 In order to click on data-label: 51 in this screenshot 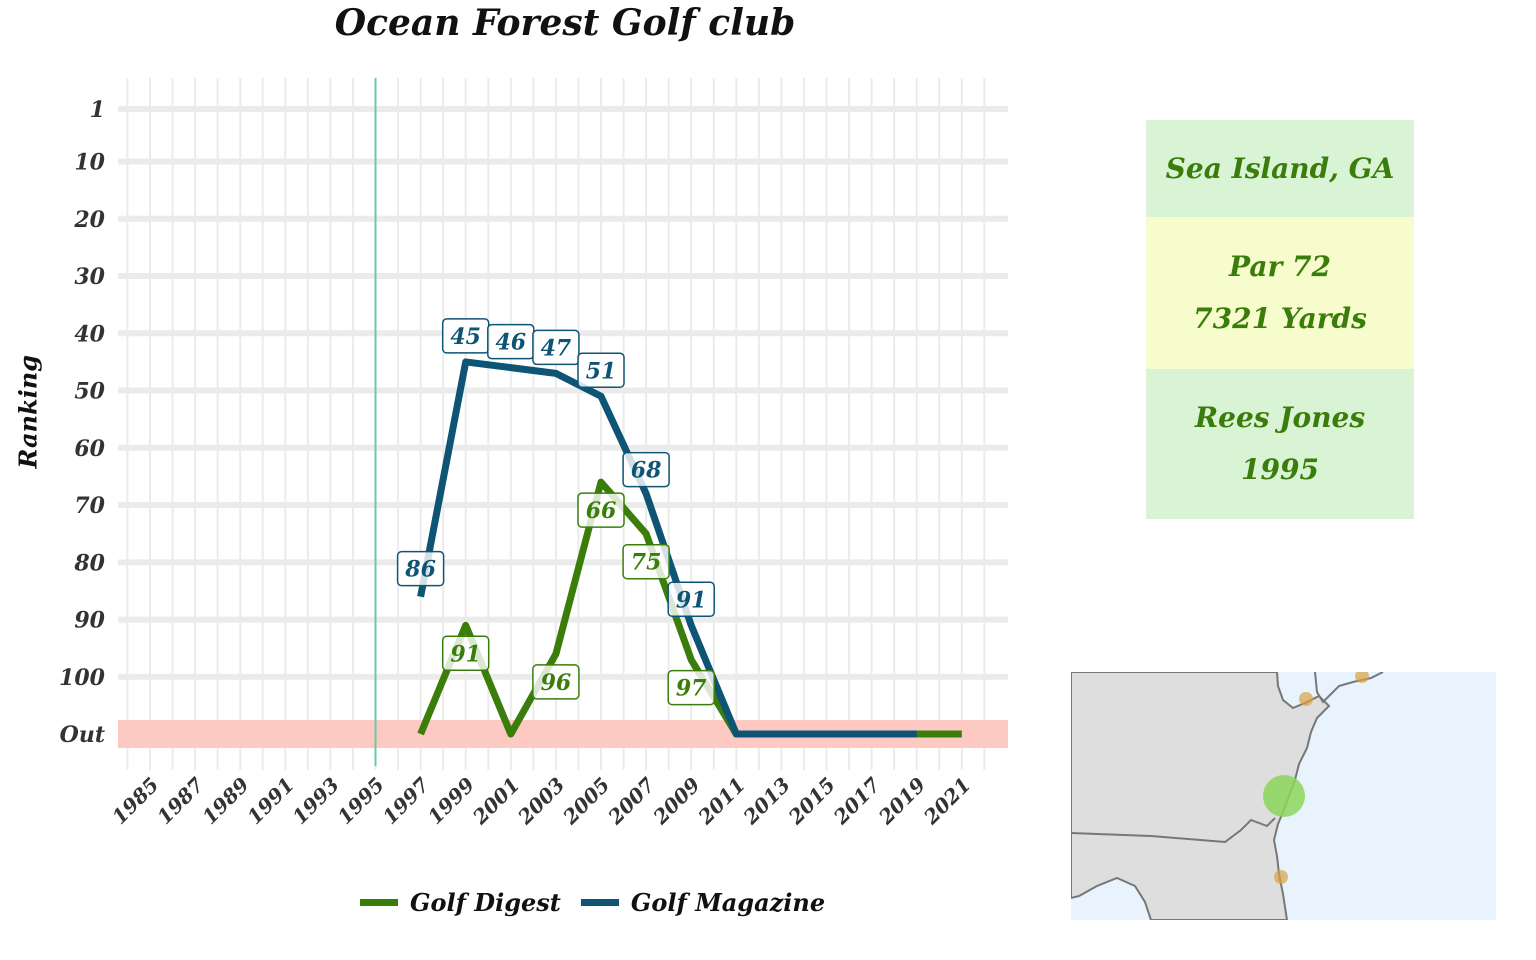, I will do `click(601, 370)`.